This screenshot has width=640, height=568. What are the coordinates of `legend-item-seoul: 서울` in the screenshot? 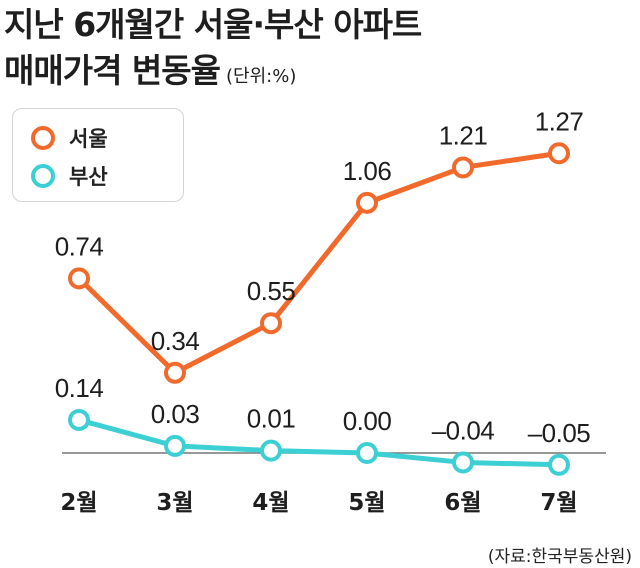 It's located at (69, 138).